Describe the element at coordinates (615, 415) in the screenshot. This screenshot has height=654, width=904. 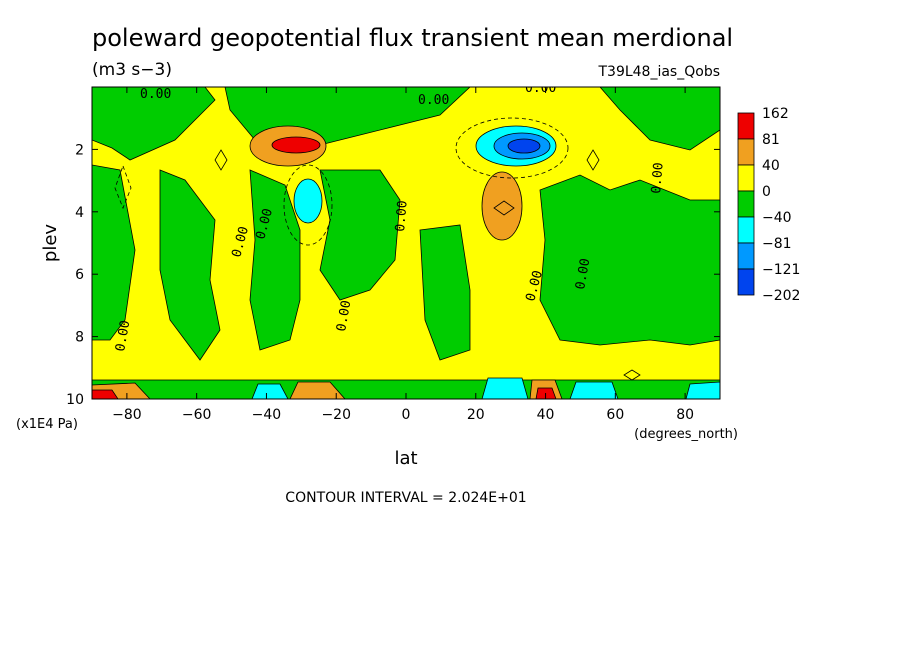
I see `x-tick-label: 60` at that location.